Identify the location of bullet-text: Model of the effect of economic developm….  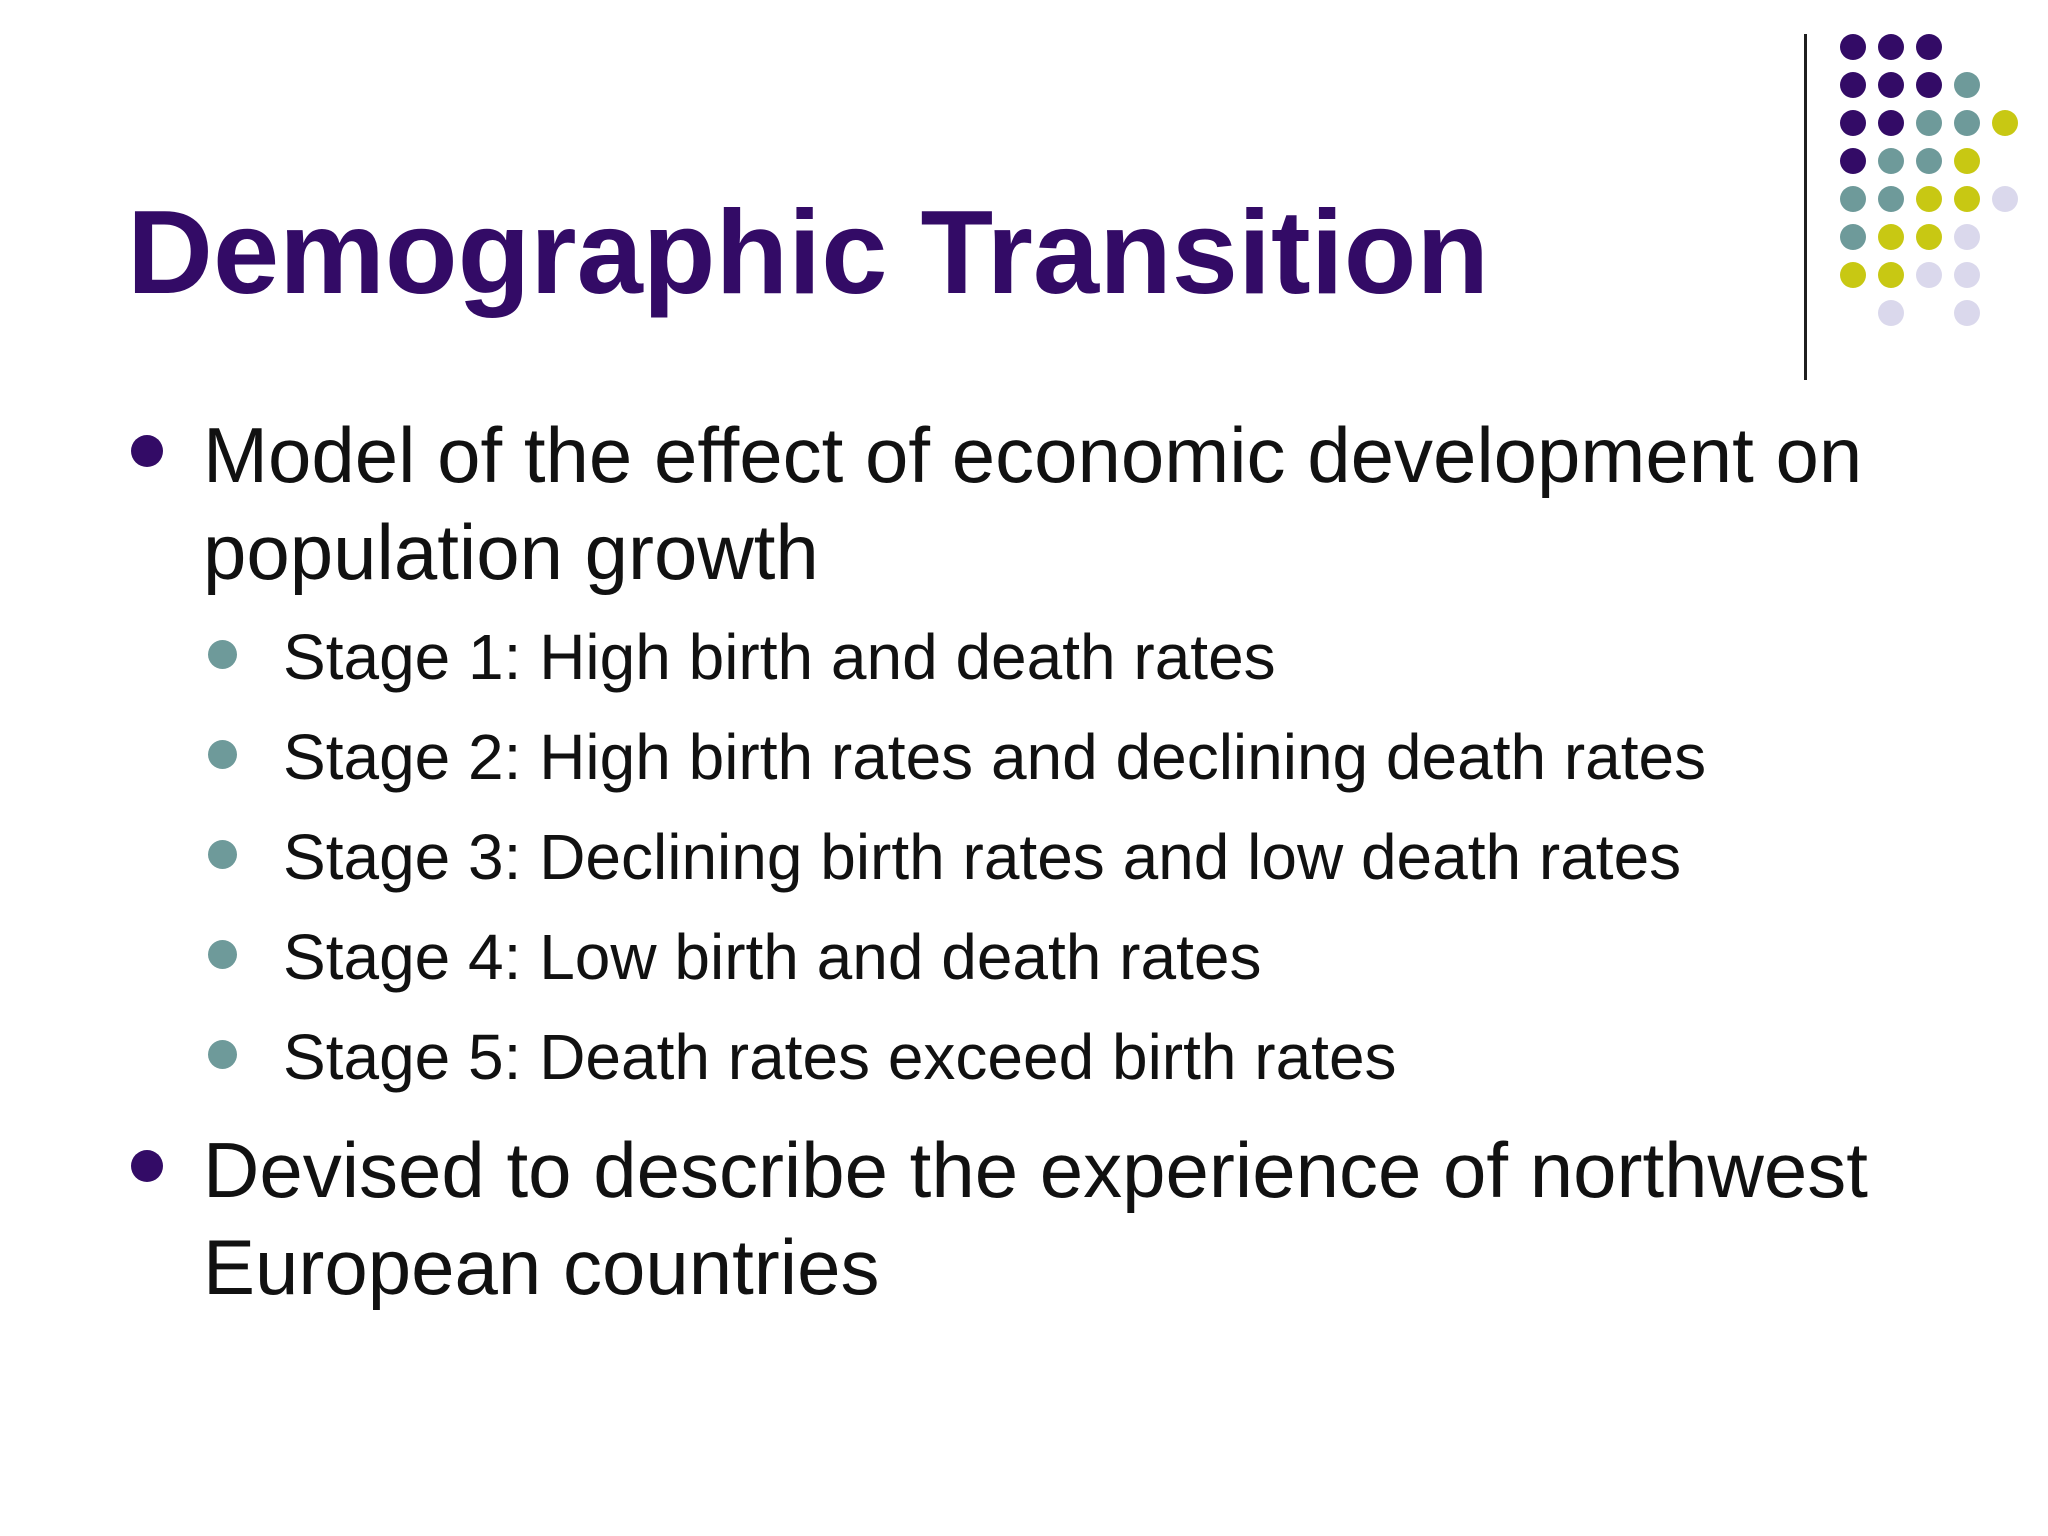
(1033, 503).